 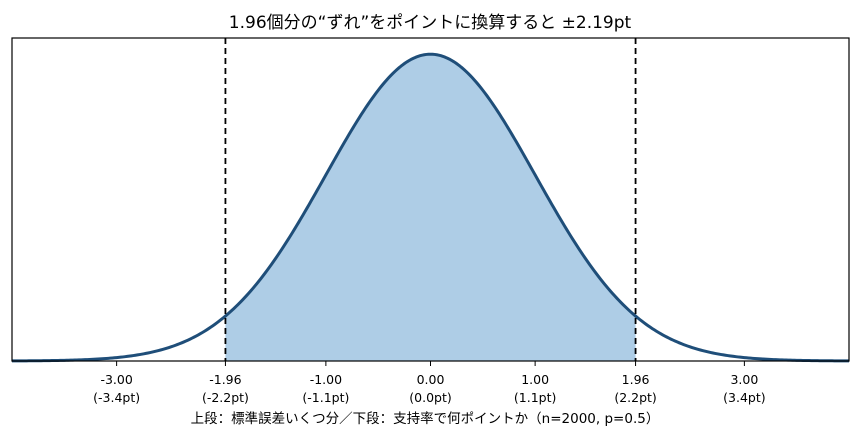 I want to click on x-tick-sublabel-1: (-2.2pt), so click(x=225, y=397).